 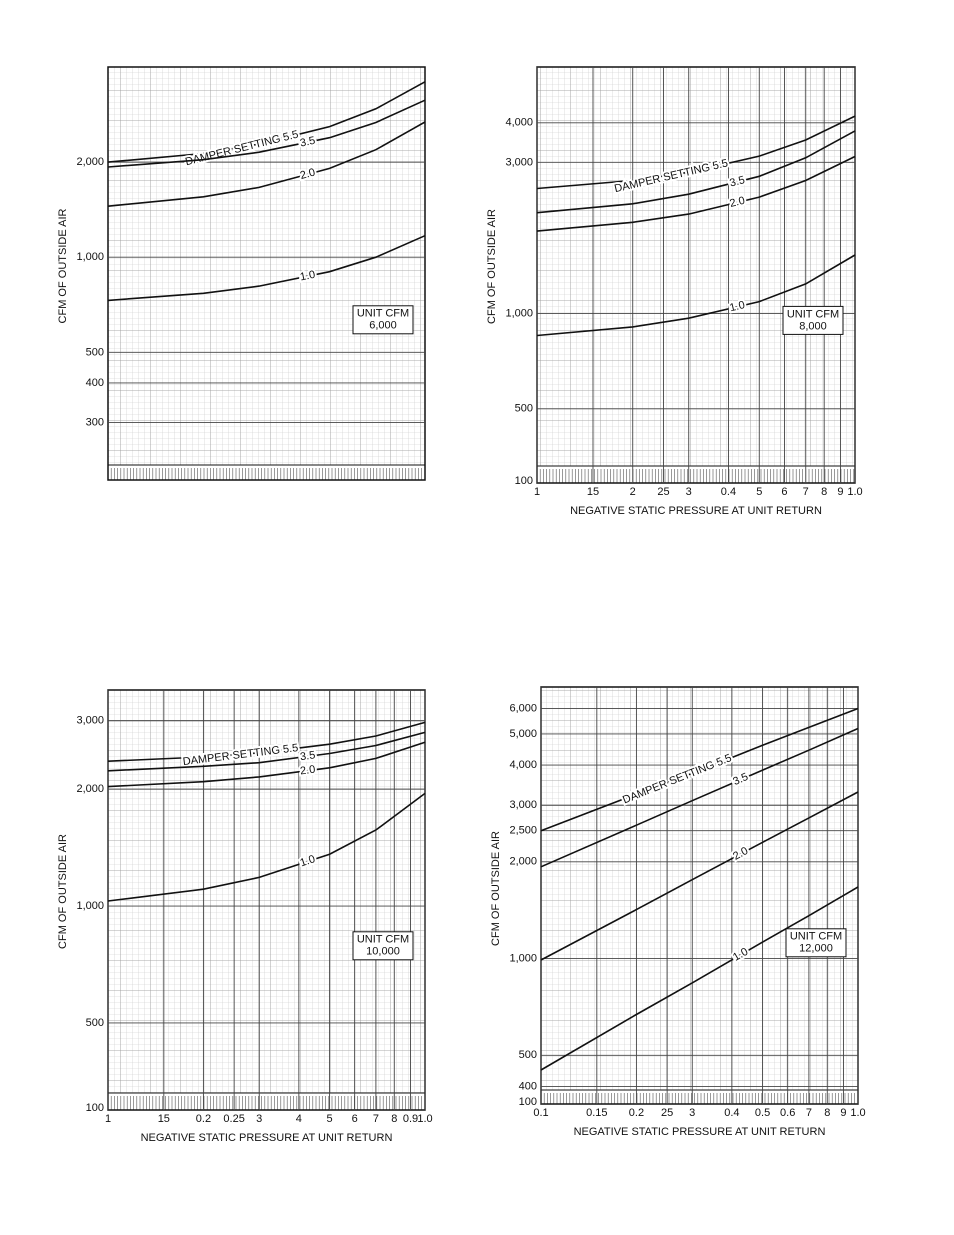 What do you see at coordinates (233, 1119) in the screenshot?
I see `x-tick-label: 0.25` at bounding box center [233, 1119].